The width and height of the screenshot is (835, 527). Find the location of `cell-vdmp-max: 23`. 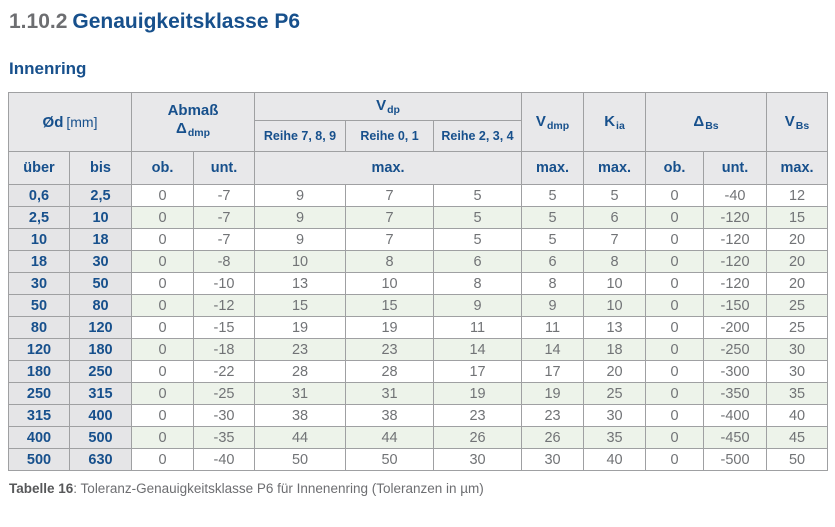

cell-vdmp-max: 23 is located at coordinates (553, 415).